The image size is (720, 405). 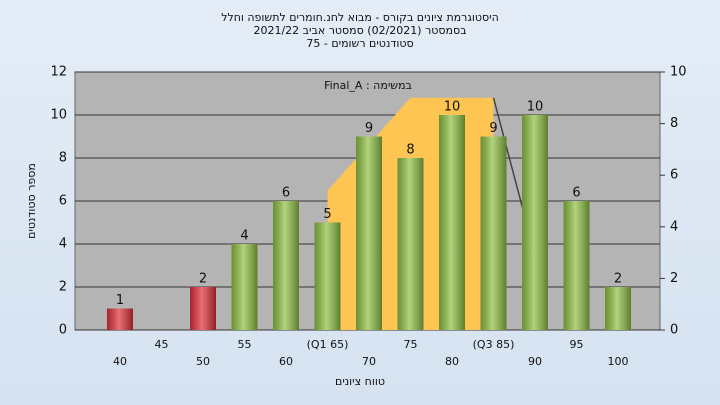 I want to click on y-tick-label: 6, so click(x=63, y=201).